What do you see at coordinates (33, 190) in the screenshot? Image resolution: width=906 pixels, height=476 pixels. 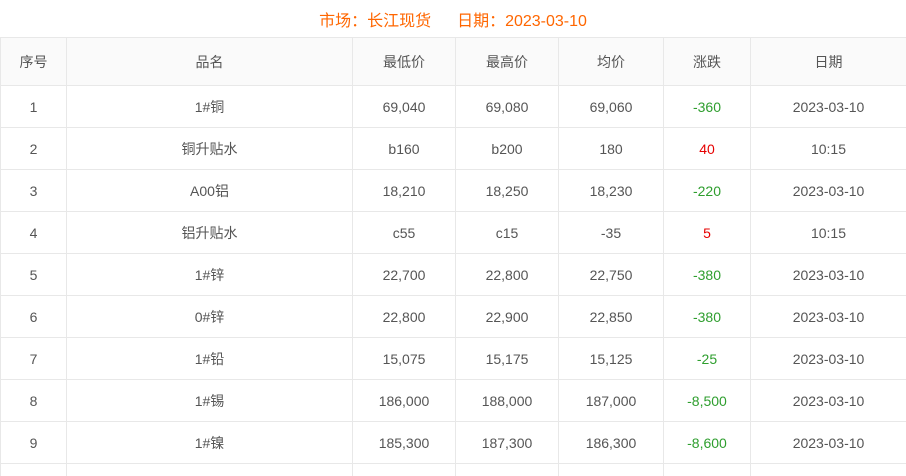 I see `cell-index: 3` at bounding box center [33, 190].